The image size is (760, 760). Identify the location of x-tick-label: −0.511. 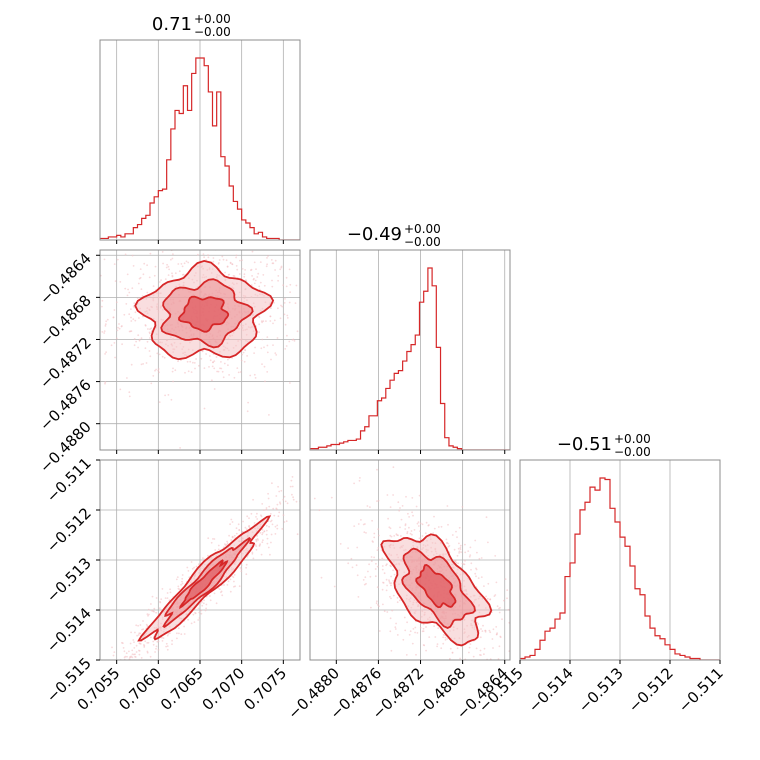
(701, 690).